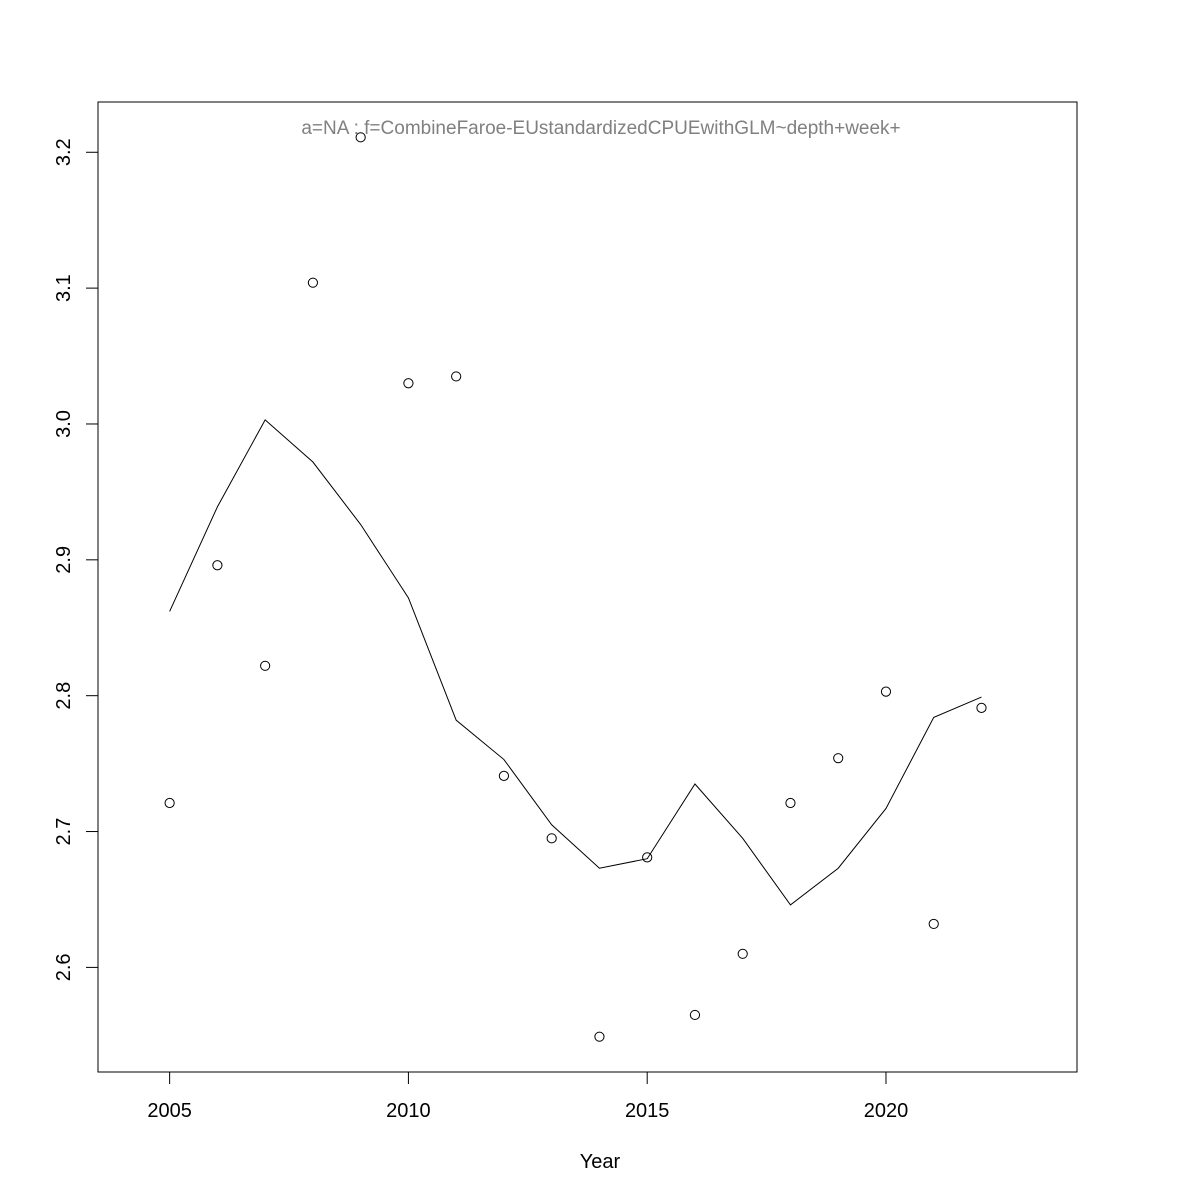 Image resolution: width=1200 pixels, height=1200 pixels. I want to click on x-axis: 2005 2010 2015 2020, so click(528, 1096).